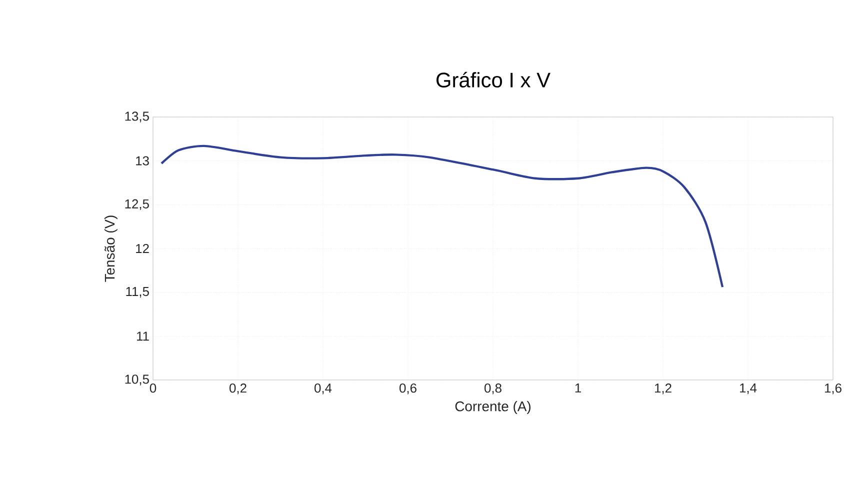  Describe the element at coordinates (142, 249) in the screenshot. I see `y-tick-label: 12` at that location.